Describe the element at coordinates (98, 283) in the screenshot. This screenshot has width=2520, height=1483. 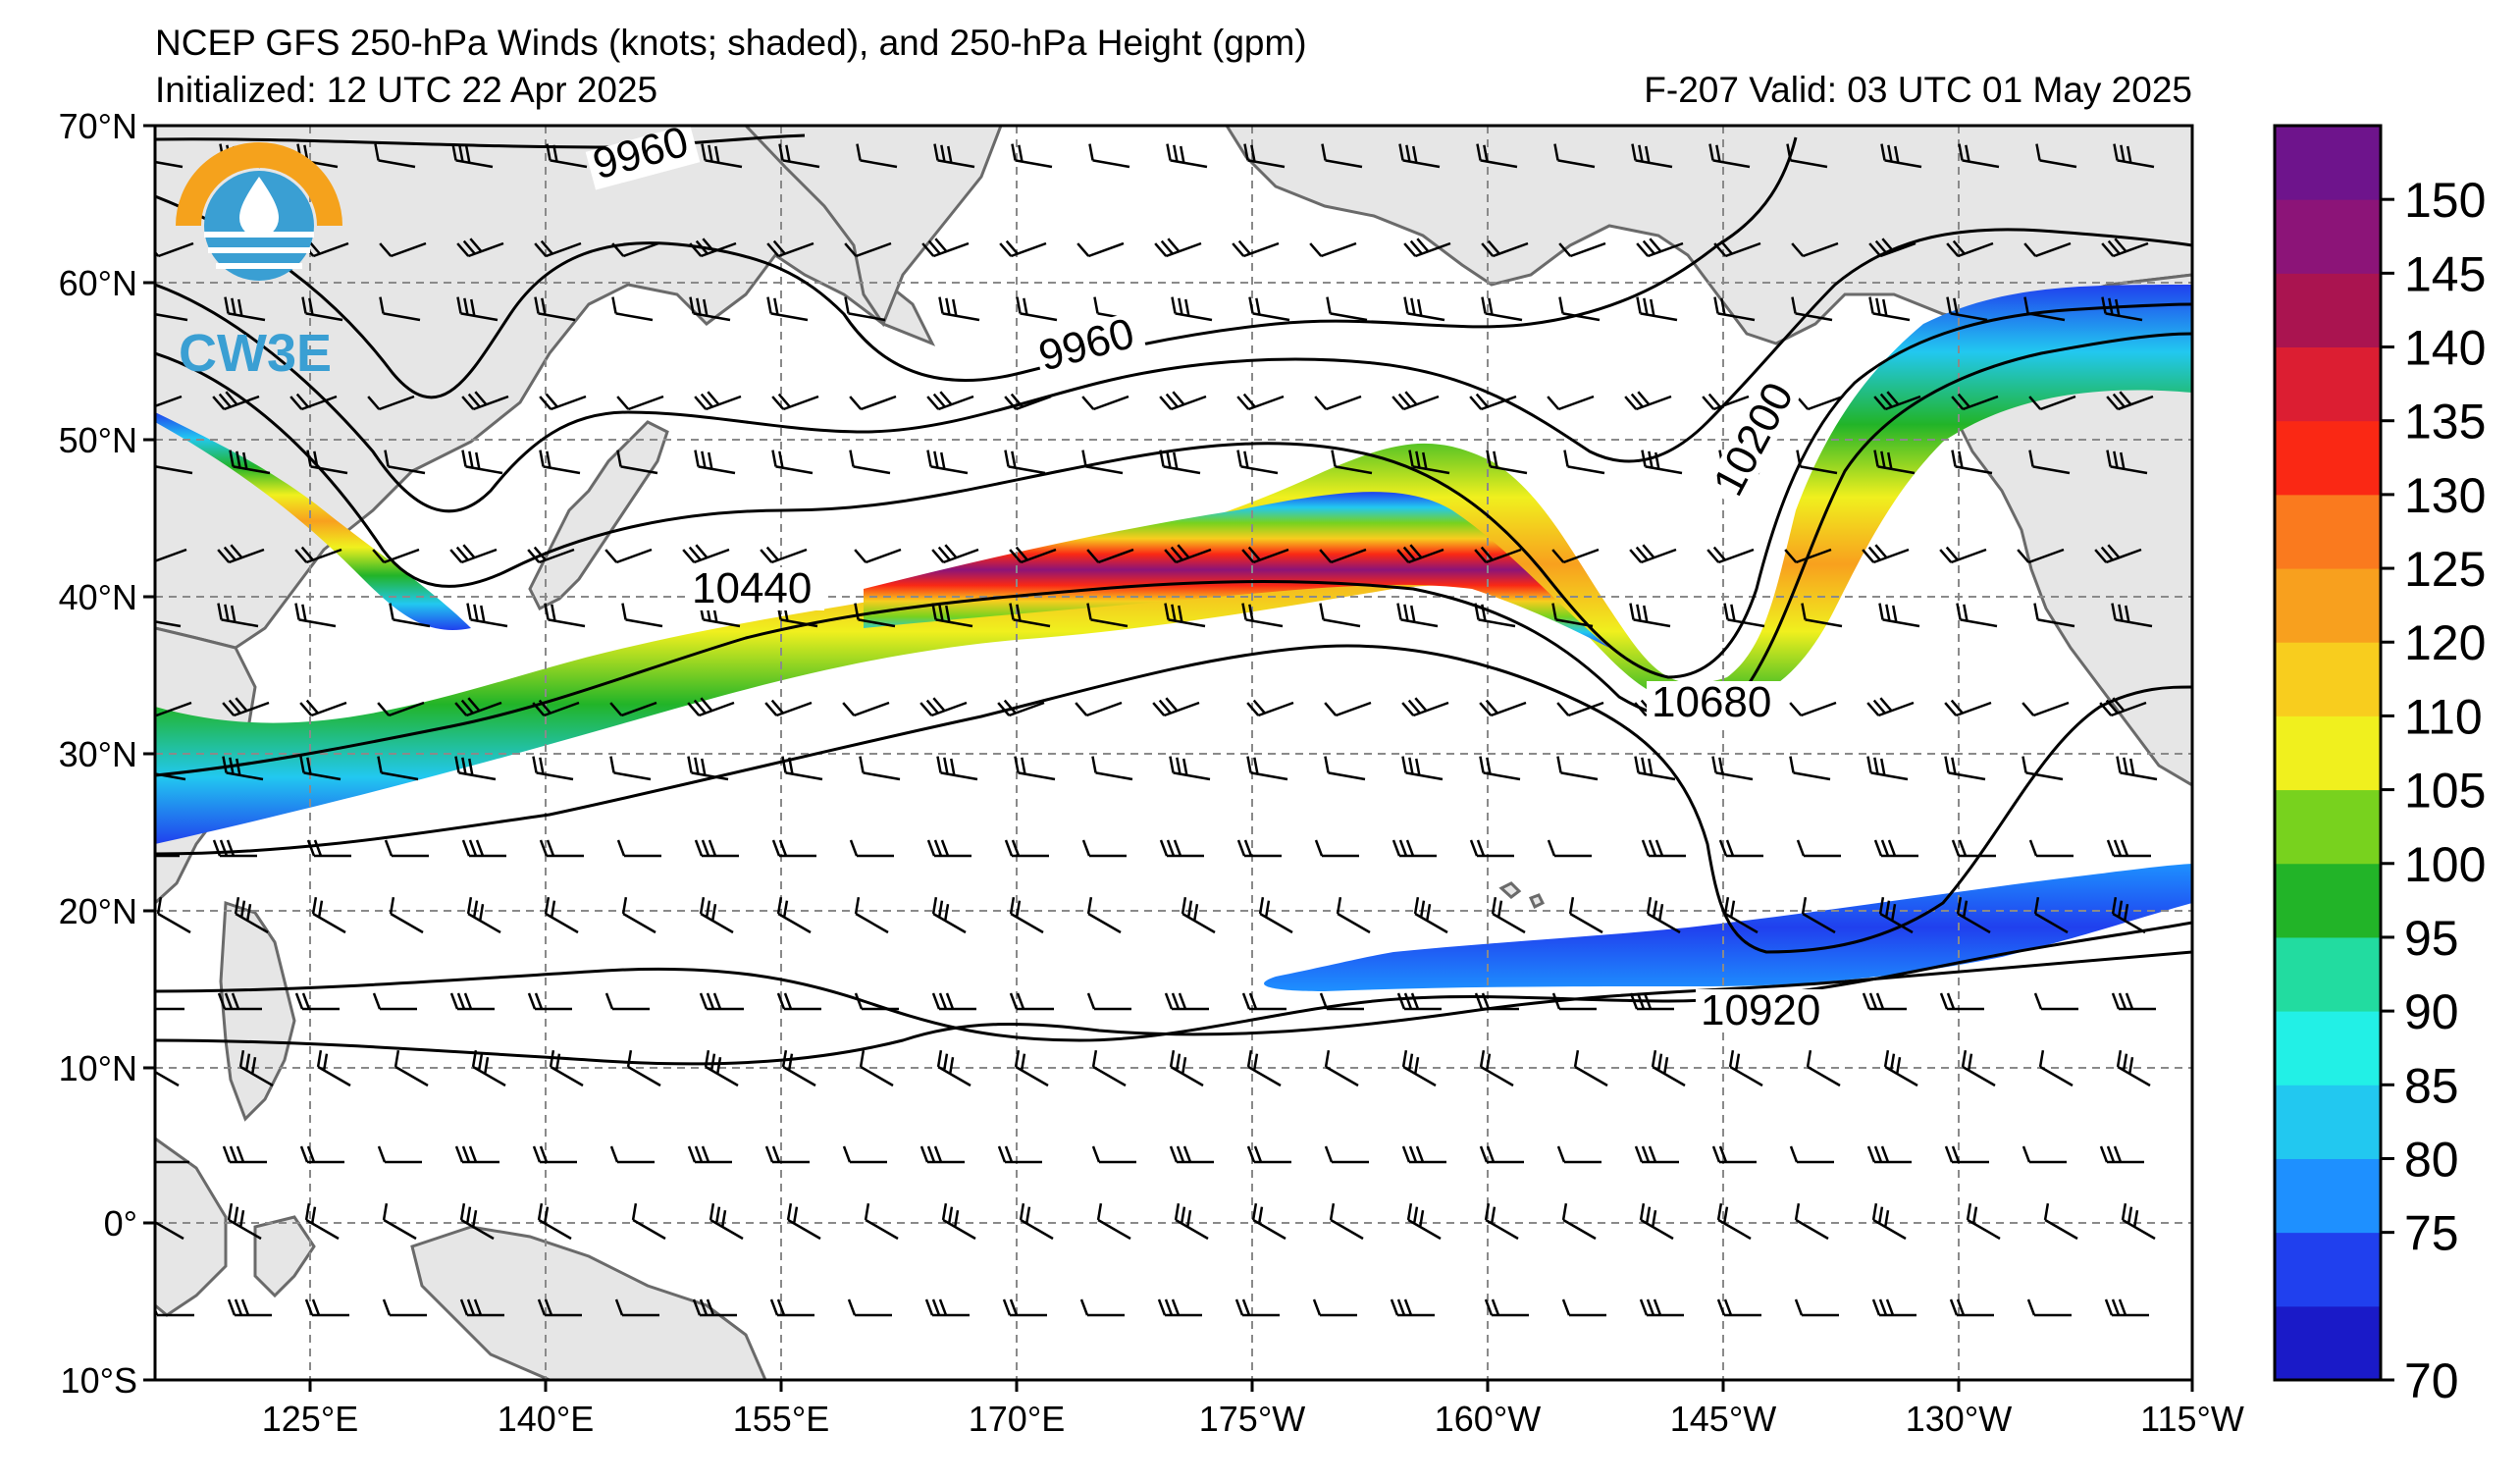
I see `lat-label: 60°N` at that location.